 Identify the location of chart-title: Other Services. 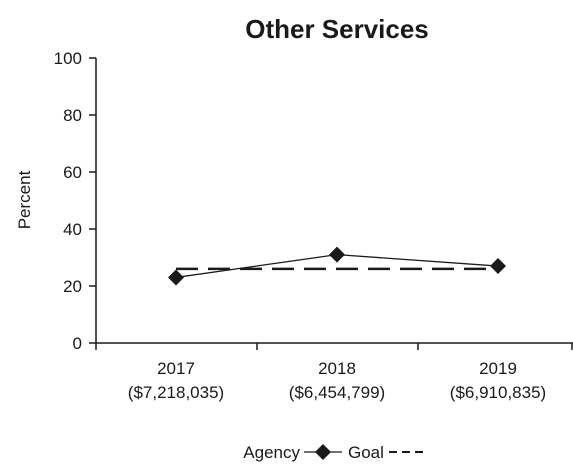
(337, 29).